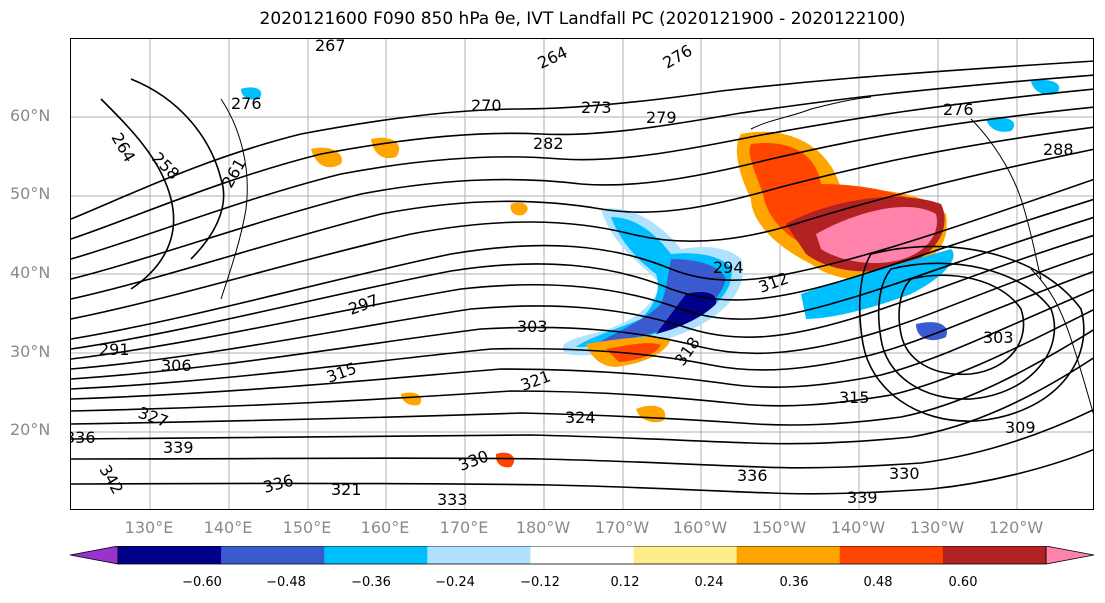  Describe the element at coordinates (543, 527) in the screenshot. I see `lon-label-180w: 180°W` at that location.